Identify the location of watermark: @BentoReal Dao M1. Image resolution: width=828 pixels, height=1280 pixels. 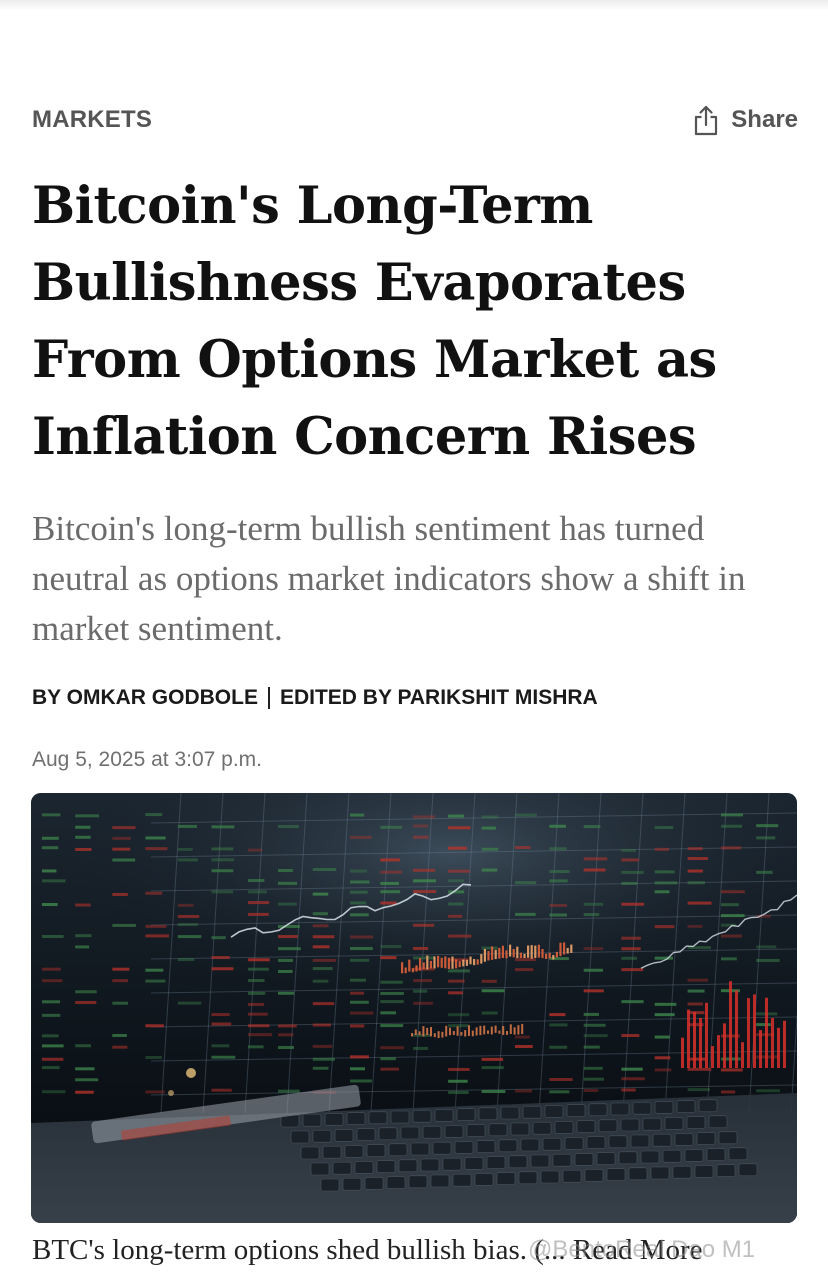
(642, 1249).